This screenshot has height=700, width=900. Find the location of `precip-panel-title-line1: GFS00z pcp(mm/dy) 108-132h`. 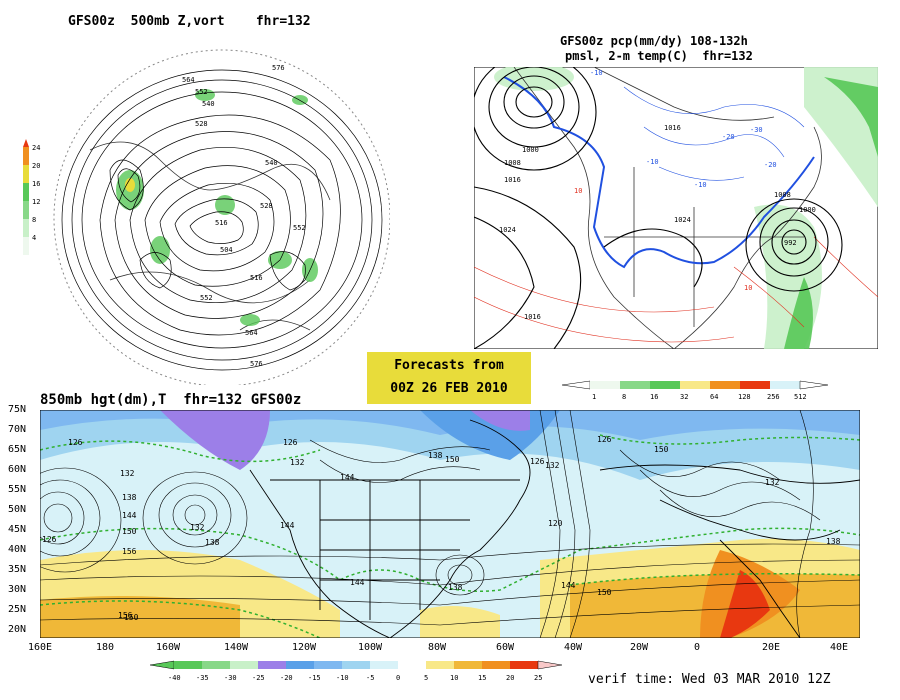

precip-panel-title-line1: GFS00z pcp(mm/dy) 108-132h is located at coordinates (654, 41).